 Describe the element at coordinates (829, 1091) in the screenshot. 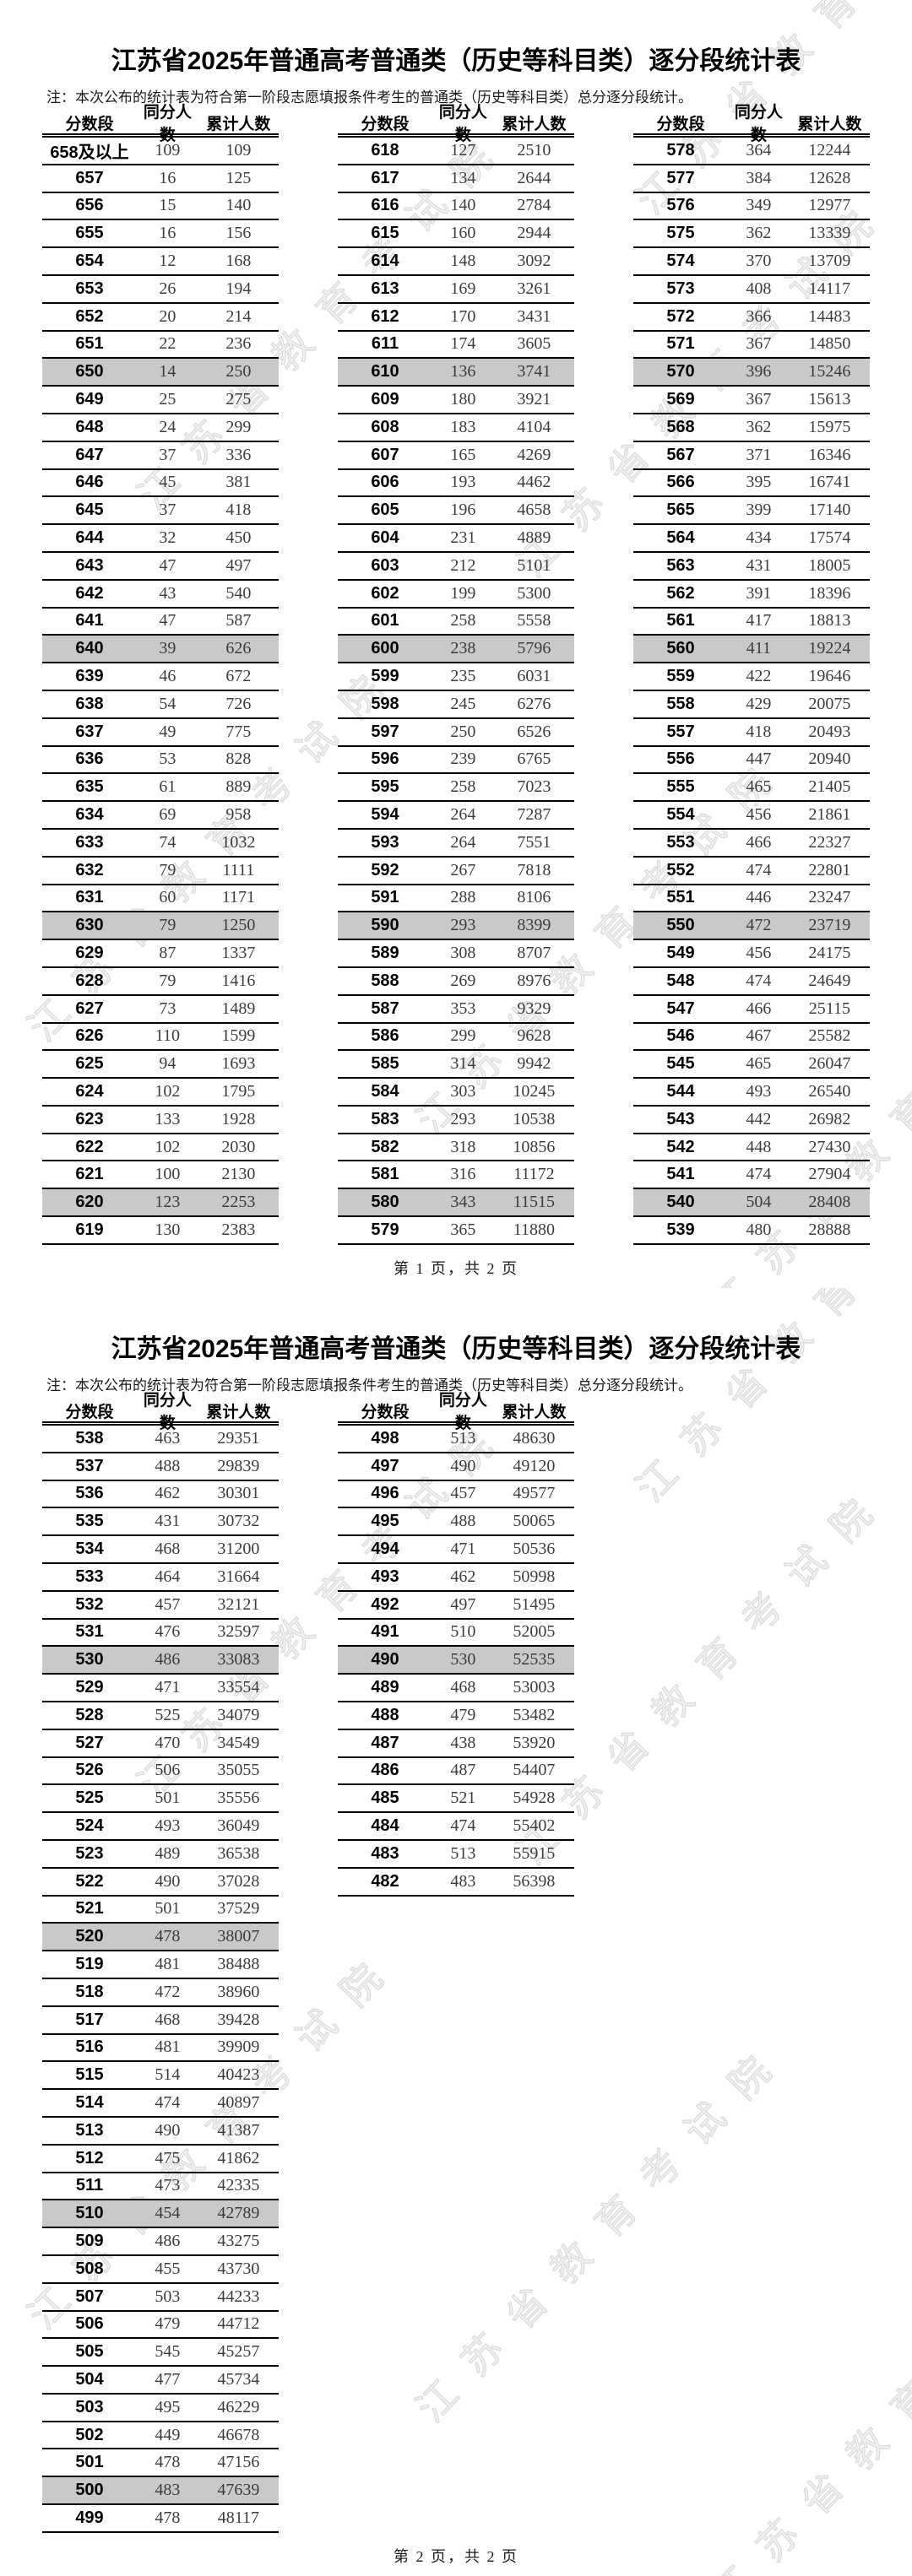

I see `cumulative-count-cell: 26540` at that location.